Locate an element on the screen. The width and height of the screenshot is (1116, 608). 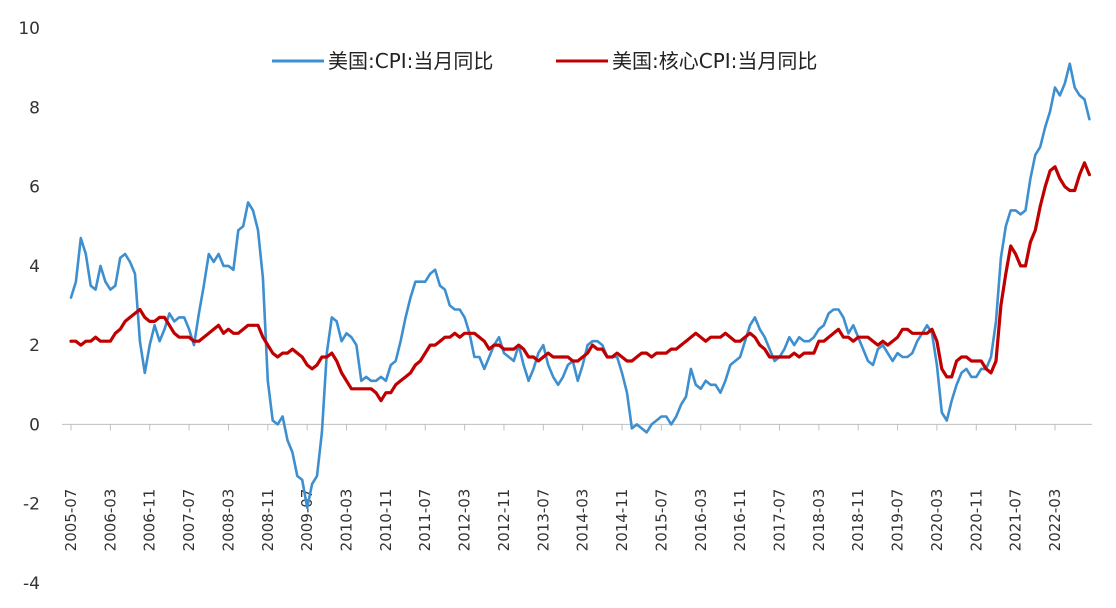
legend-item-cpi-label: 美国:CPI:当月同比 is located at coordinates (410, 61).